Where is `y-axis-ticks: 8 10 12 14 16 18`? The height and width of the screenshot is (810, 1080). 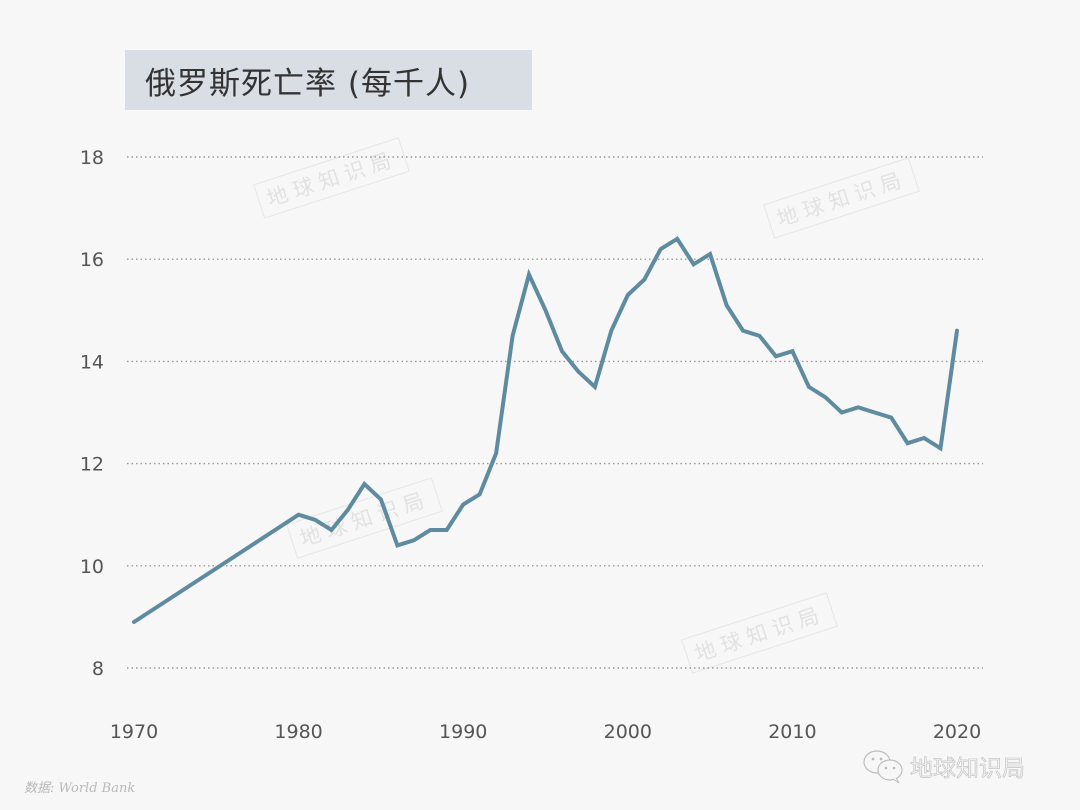 y-axis-ticks: 8 10 12 14 16 18 is located at coordinates (92, 413).